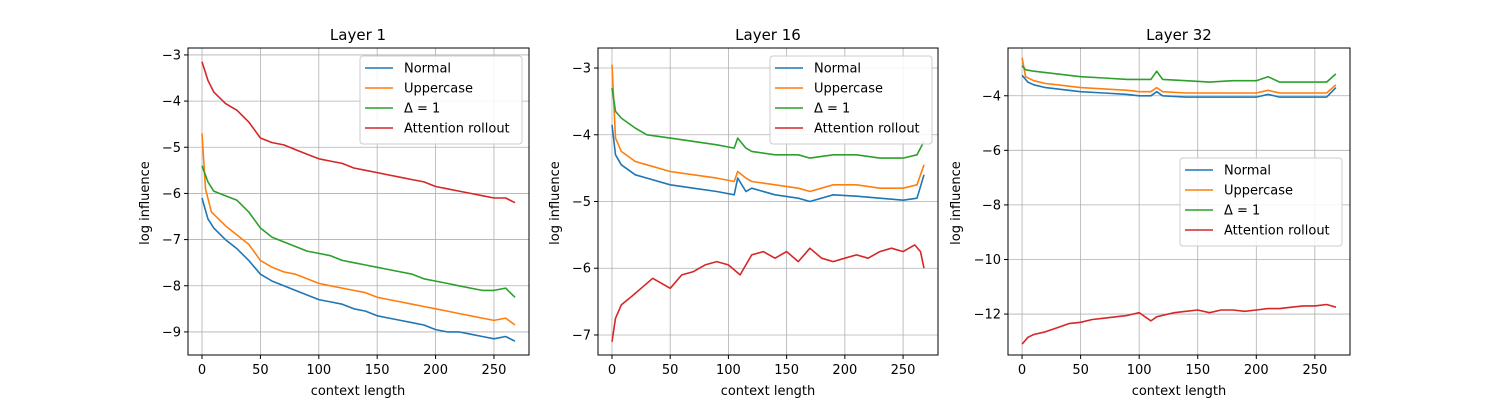 This screenshot has width=1500, height=400. What do you see at coordinates (987, 260) in the screenshot?
I see `y-tick-label: −10` at bounding box center [987, 260].